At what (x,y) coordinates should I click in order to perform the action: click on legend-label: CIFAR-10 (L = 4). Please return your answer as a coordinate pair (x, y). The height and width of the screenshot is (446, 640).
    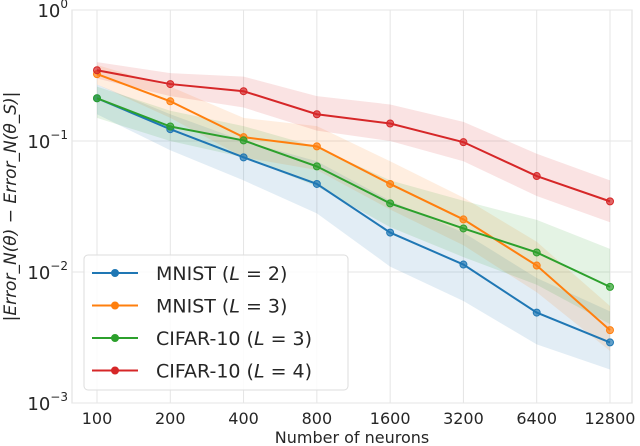
    Looking at the image, I should click on (234, 372).